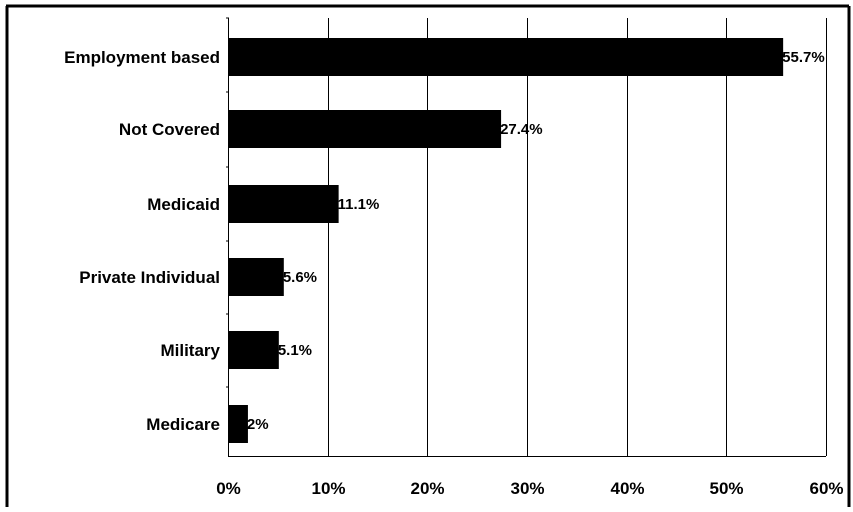 The width and height of the screenshot is (853, 512). I want to click on data-label: 27.4%, so click(521, 129).